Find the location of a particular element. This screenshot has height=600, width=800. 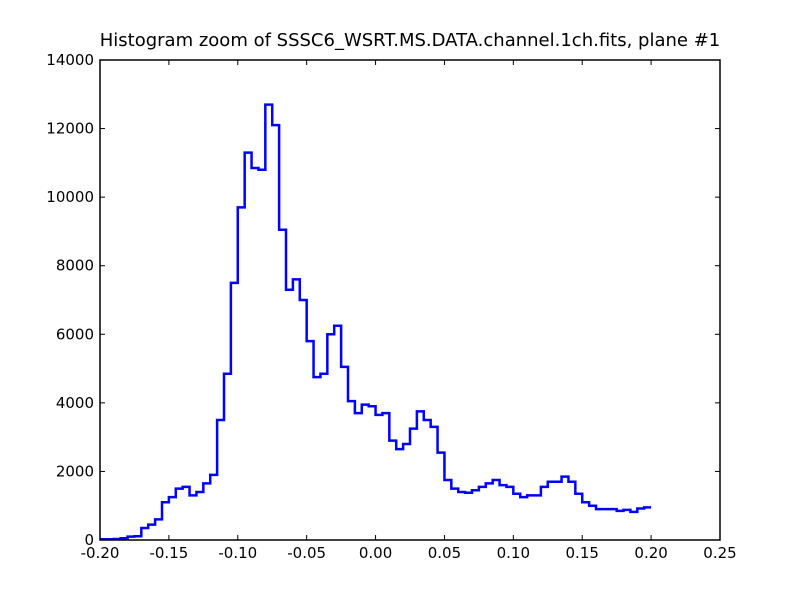

y-tick-label: 10000 is located at coordinates (70, 197).